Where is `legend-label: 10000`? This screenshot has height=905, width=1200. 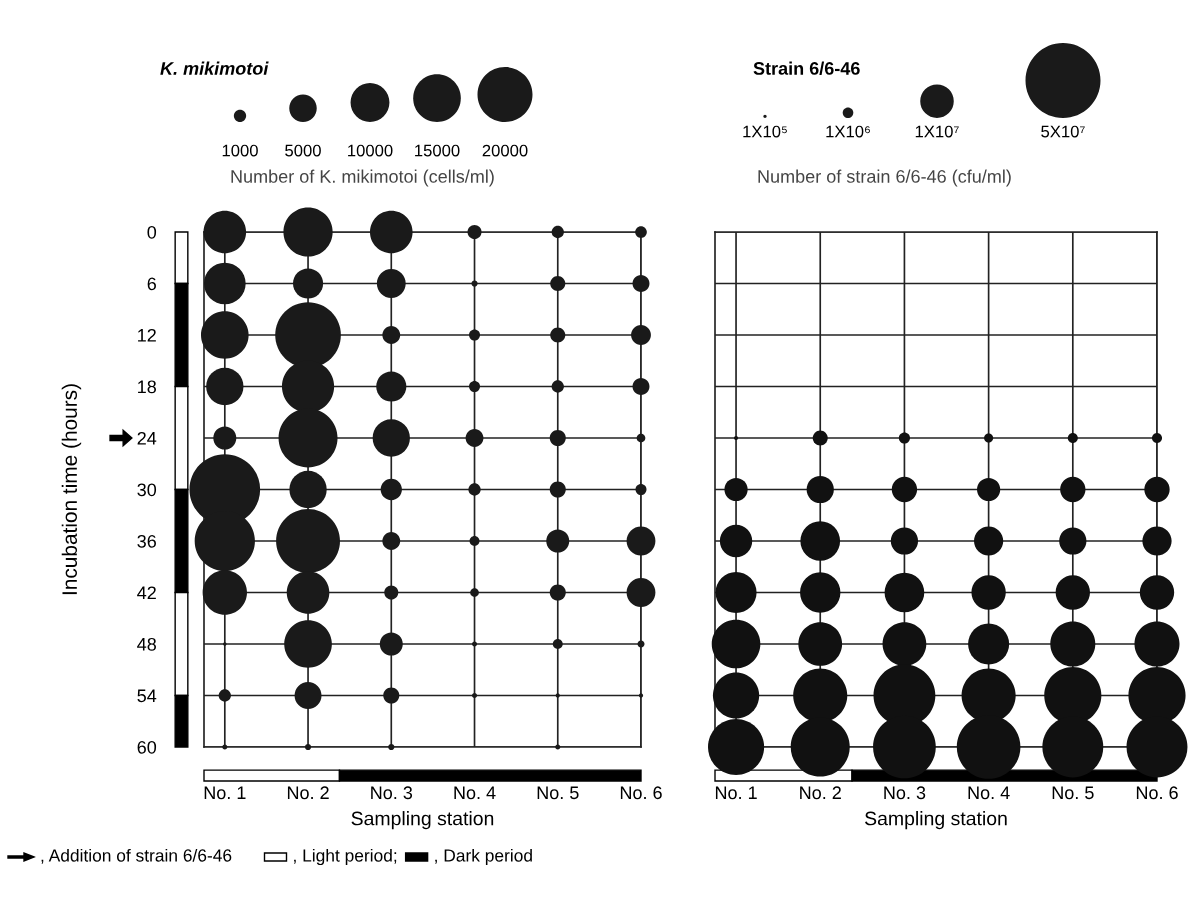 legend-label: 10000 is located at coordinates (370, 150).